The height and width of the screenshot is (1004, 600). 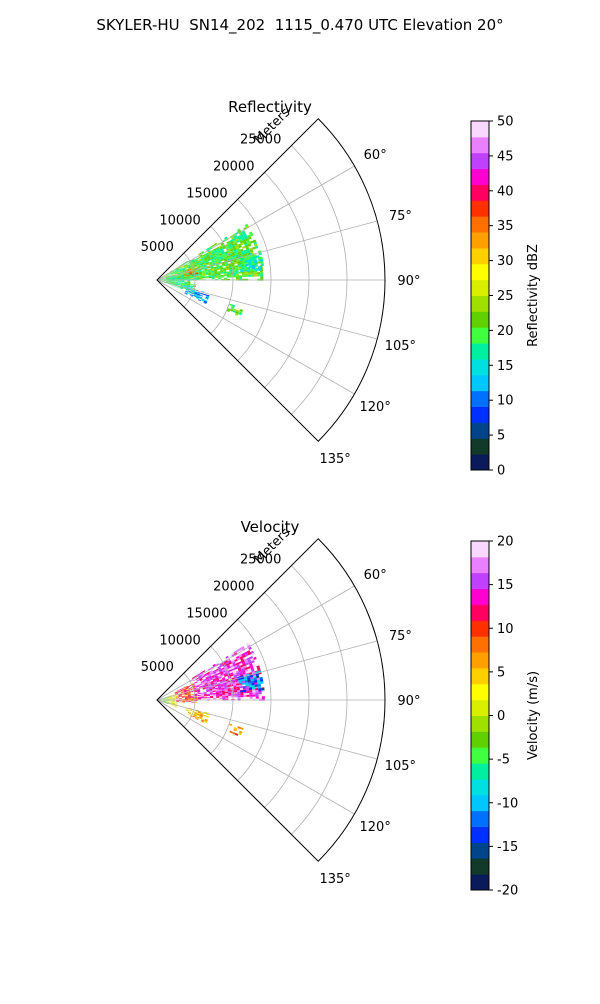 What do you see at coordinates (507, 891) in the screenshot?
I see `colorbar-tick-label: -20` at bounding box center [507, 891].